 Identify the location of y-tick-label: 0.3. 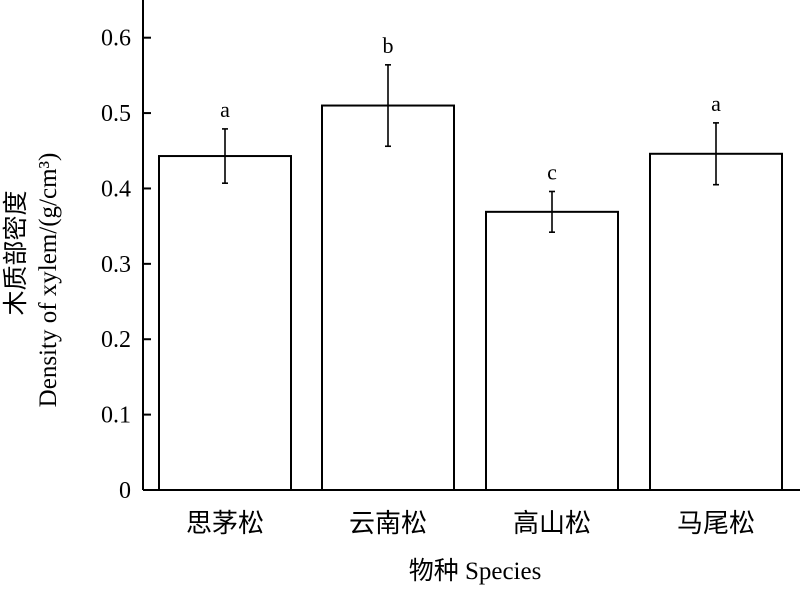
(116, 265).